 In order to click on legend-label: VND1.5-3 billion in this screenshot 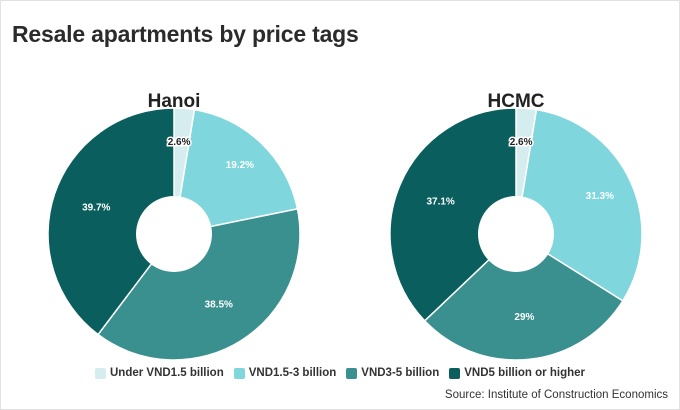, I will do `click(292, 373)`.